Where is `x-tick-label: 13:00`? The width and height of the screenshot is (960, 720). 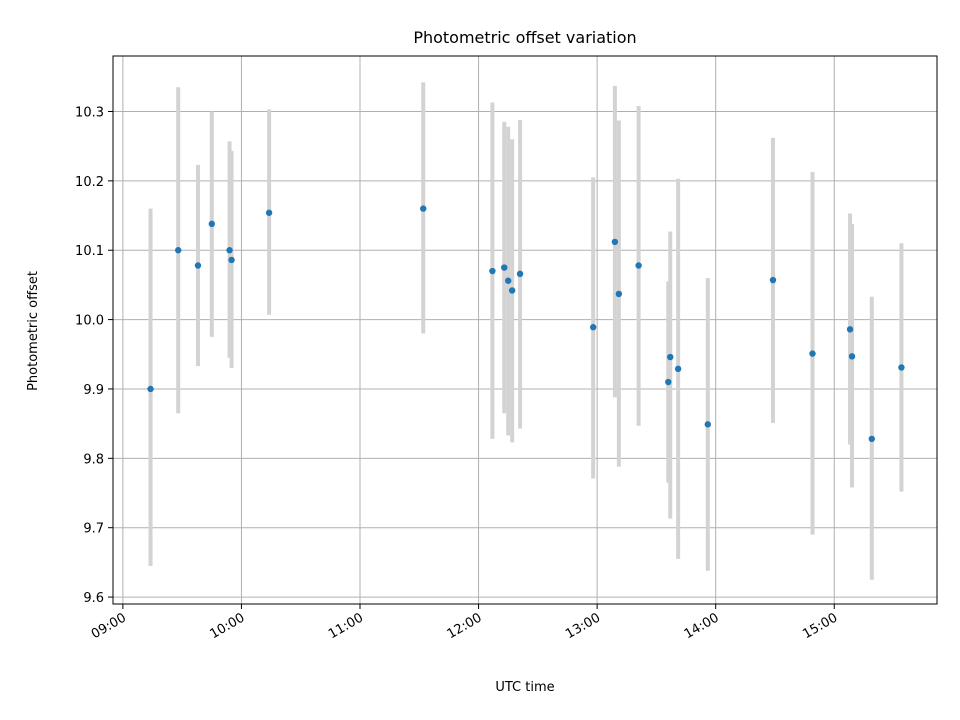 x-tick-label: 13:00 is located at coordinates (583, 626).